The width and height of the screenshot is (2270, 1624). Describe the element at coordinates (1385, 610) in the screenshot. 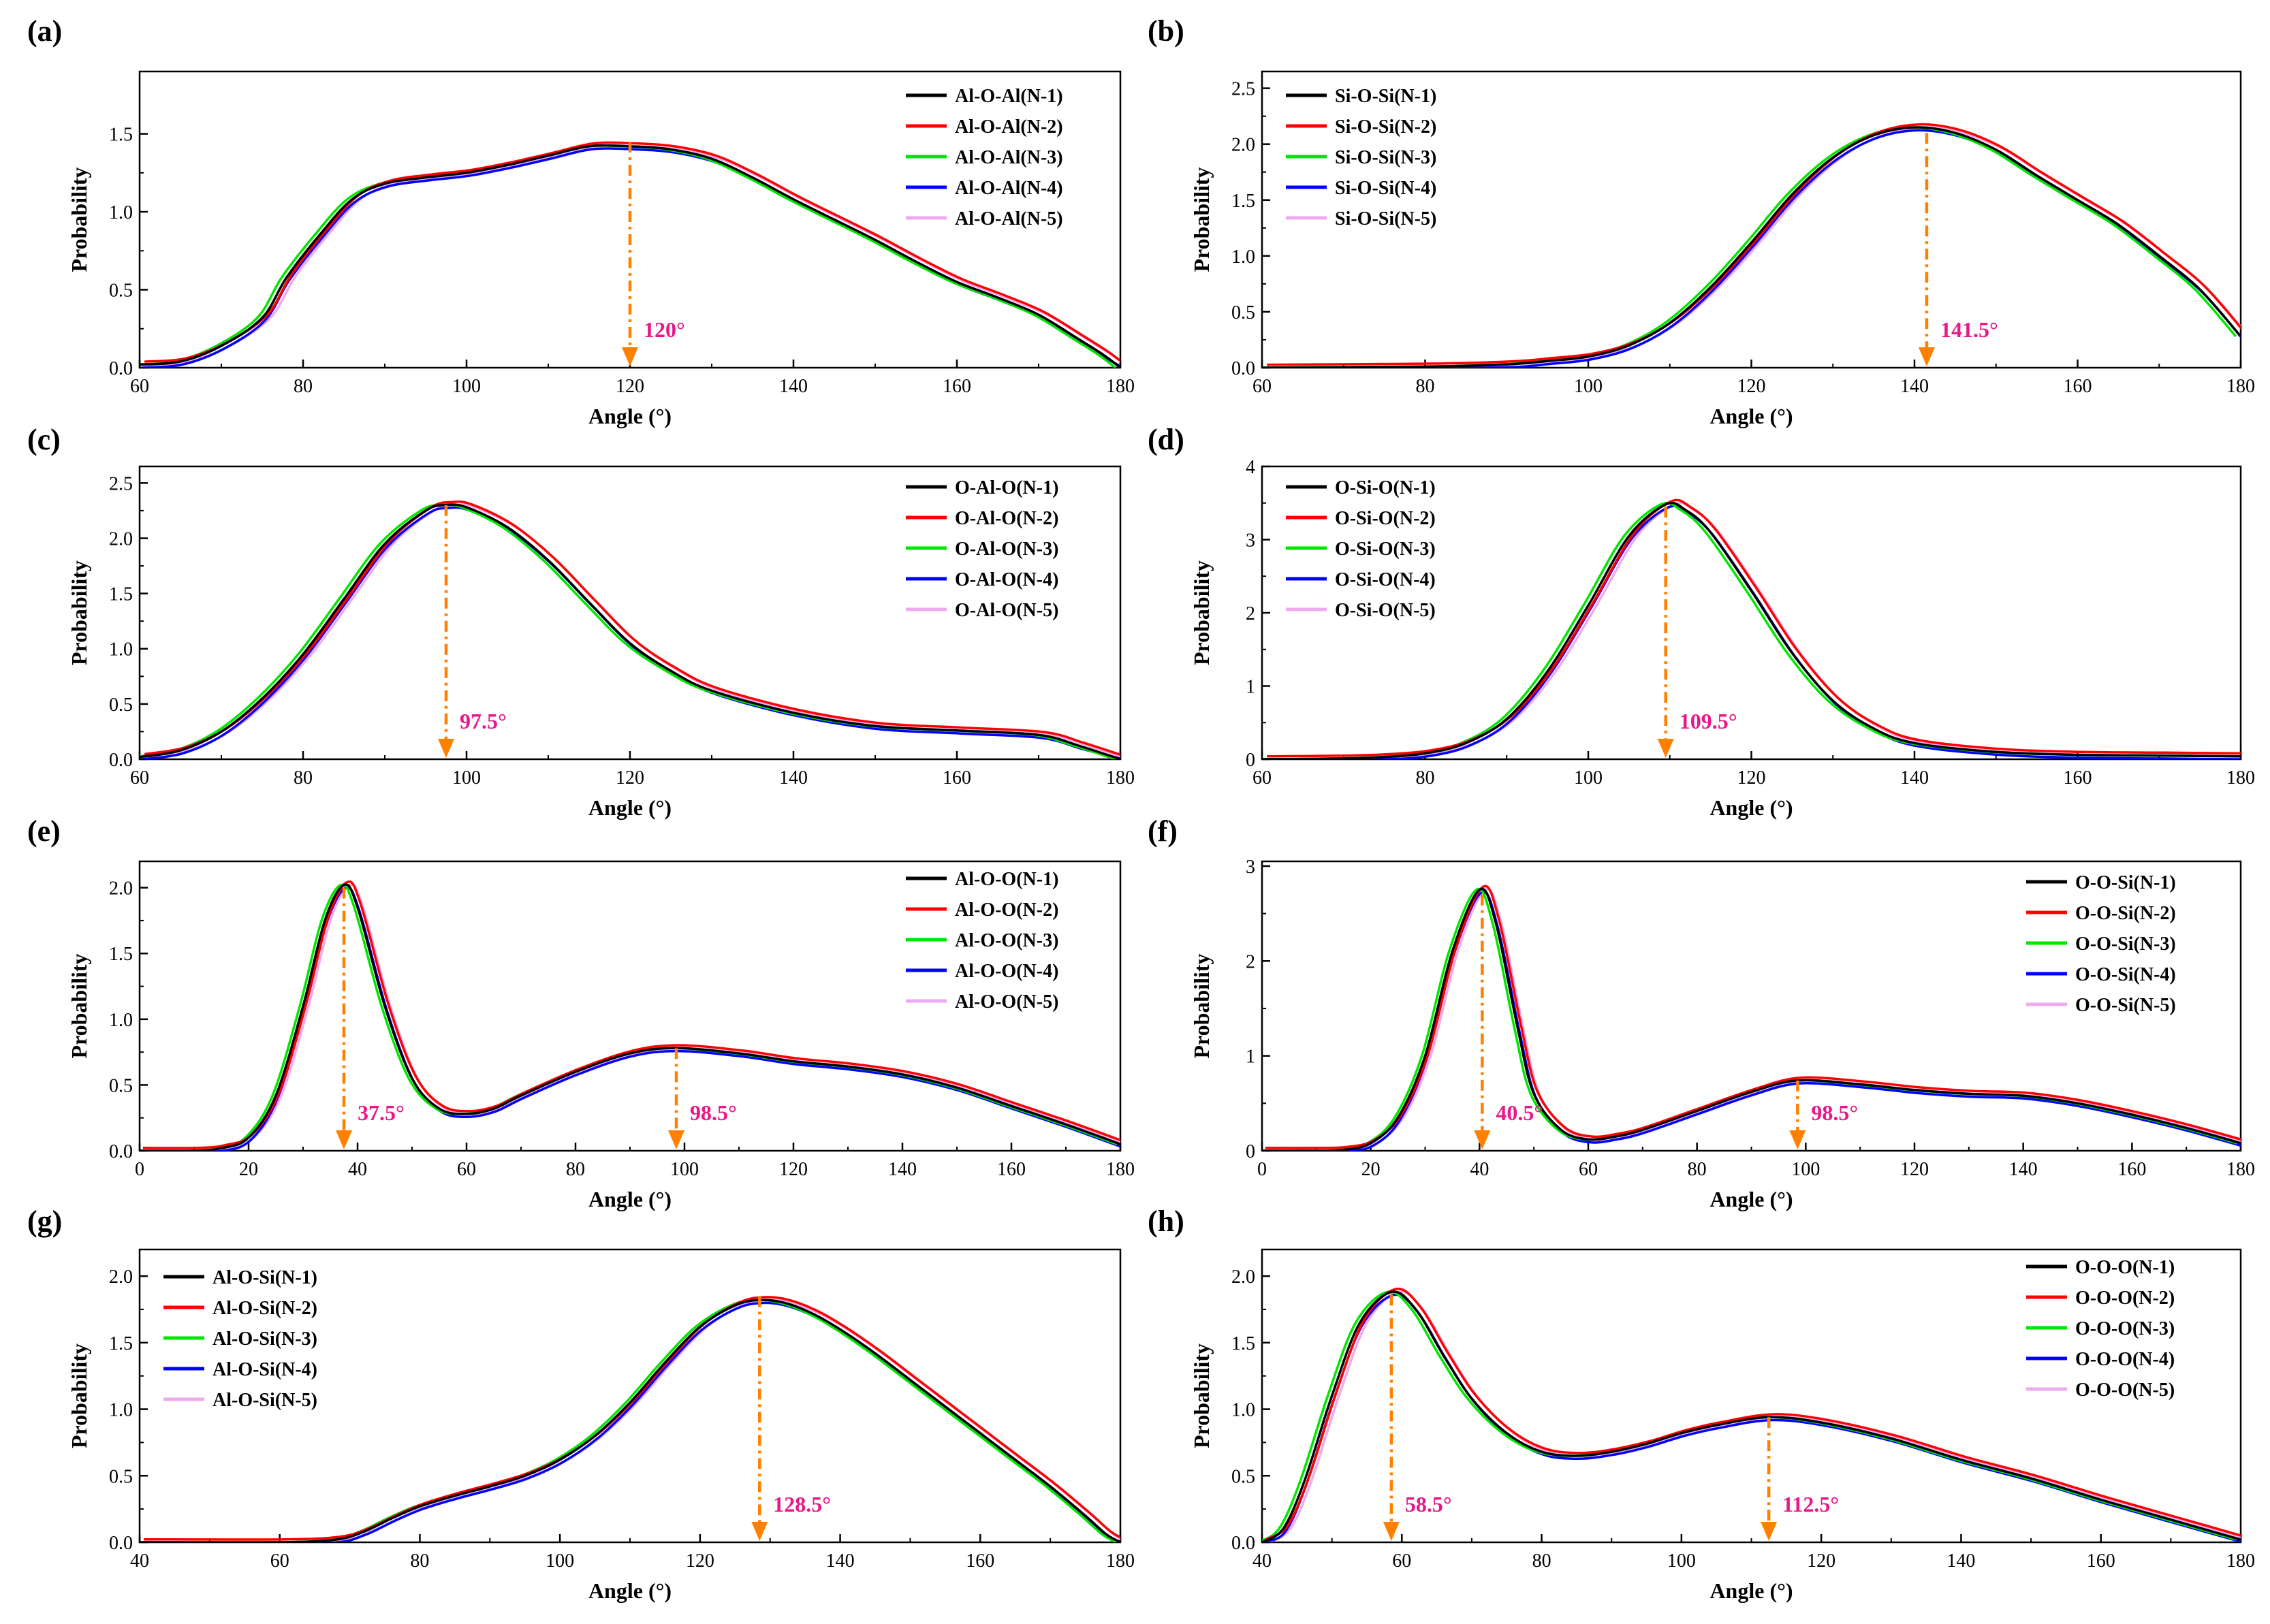

I see `legend-entry: O-Si-O(N-5)` at that location.